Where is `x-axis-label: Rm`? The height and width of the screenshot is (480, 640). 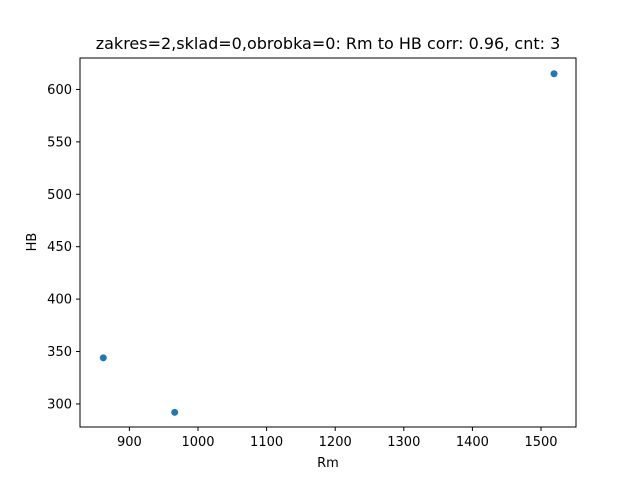 x-axis-label: Rm is located at coordinates (328, 463).